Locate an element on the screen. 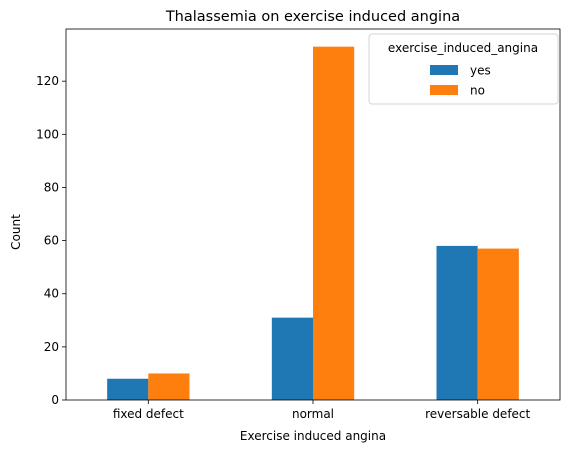 This screenshot has height=457, width=575. chart-title: Thalassemia on exercise induced angina is located at coordinates (312, 17).